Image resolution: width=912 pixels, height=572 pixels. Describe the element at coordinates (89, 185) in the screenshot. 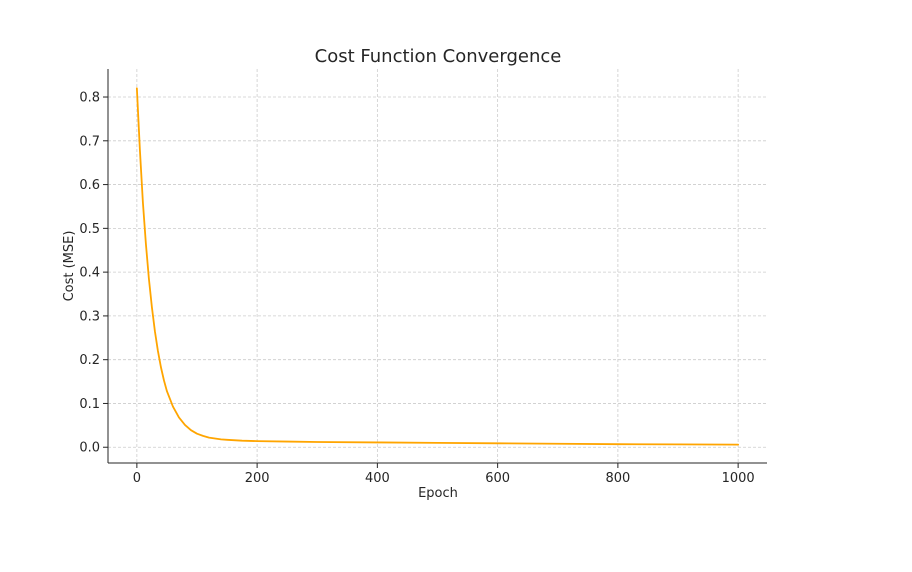

I see `y-tick-label: 0.6` at that location.